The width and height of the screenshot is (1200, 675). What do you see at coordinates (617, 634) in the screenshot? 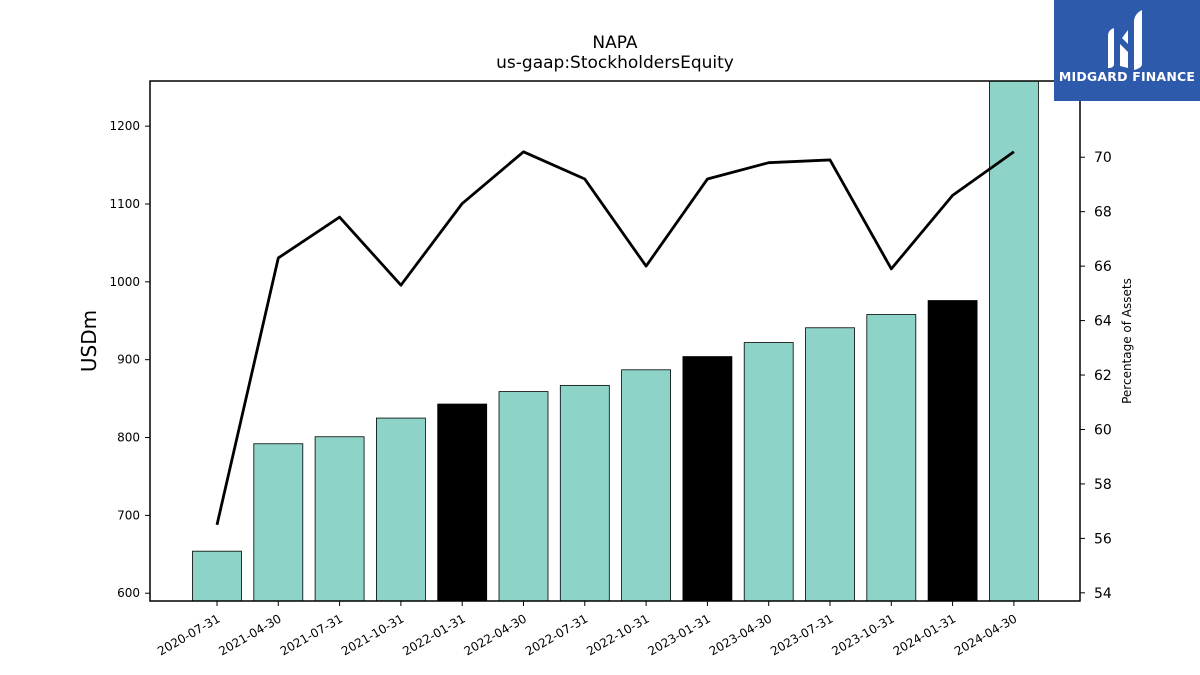
I see `x-tick-label: 2022-10-31` at bounding box center [617, 634].